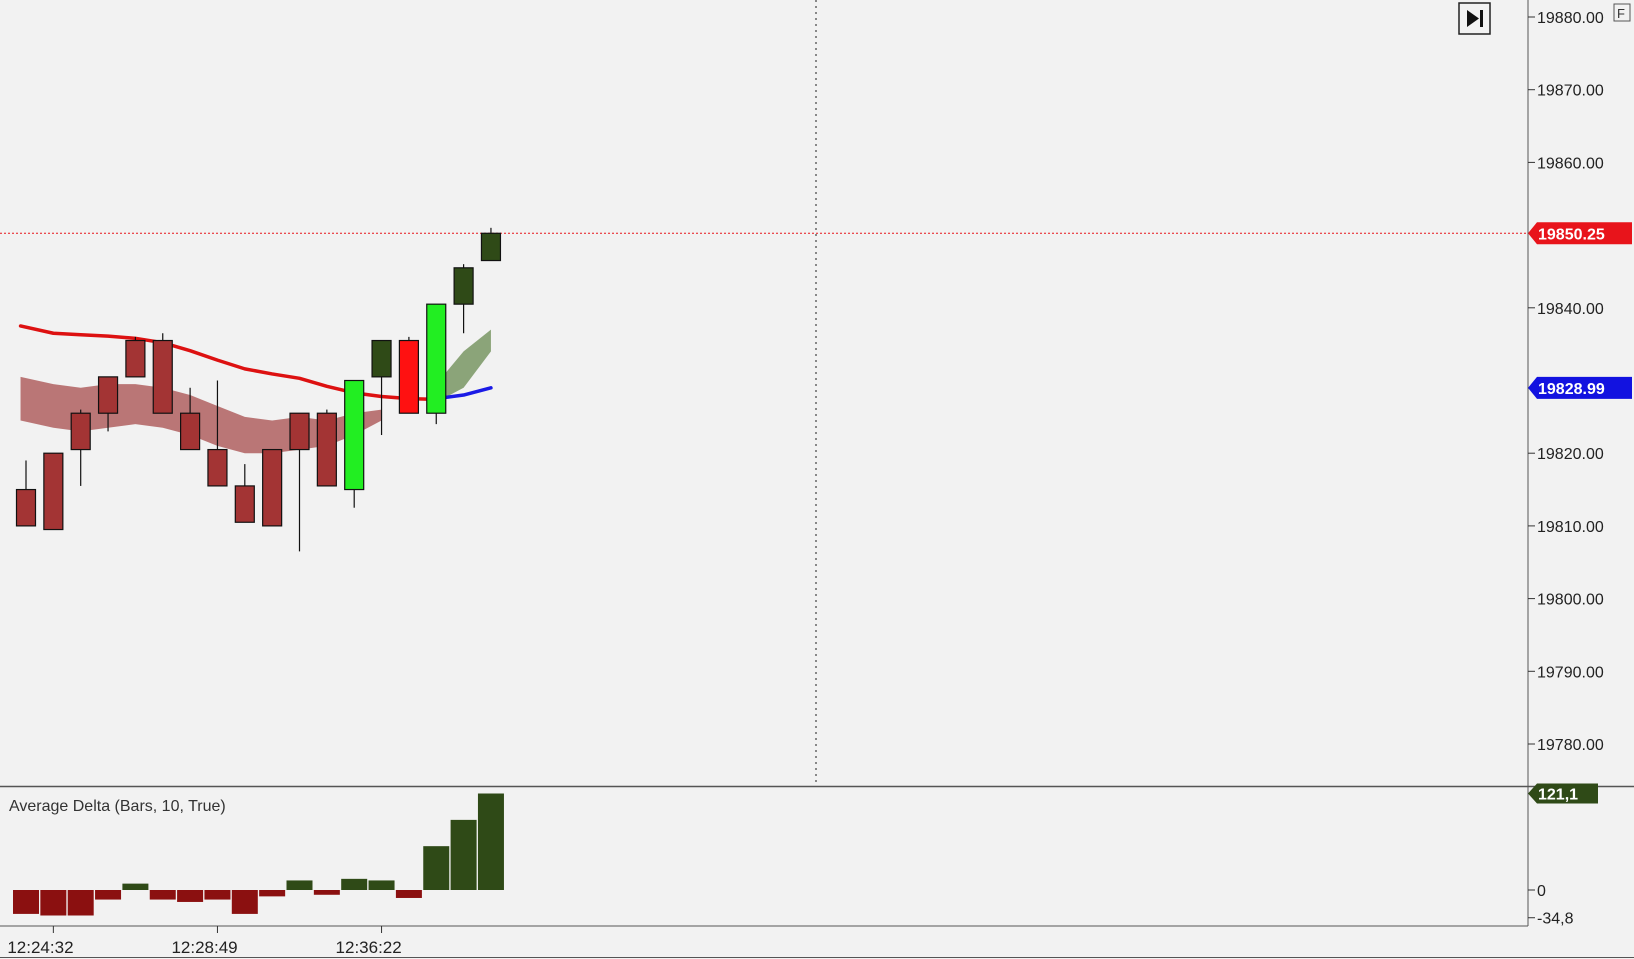 The width and height of the screenshot is (1634, 959). I want to click on price-tick-label: 19780.00, so click(1570, 745).